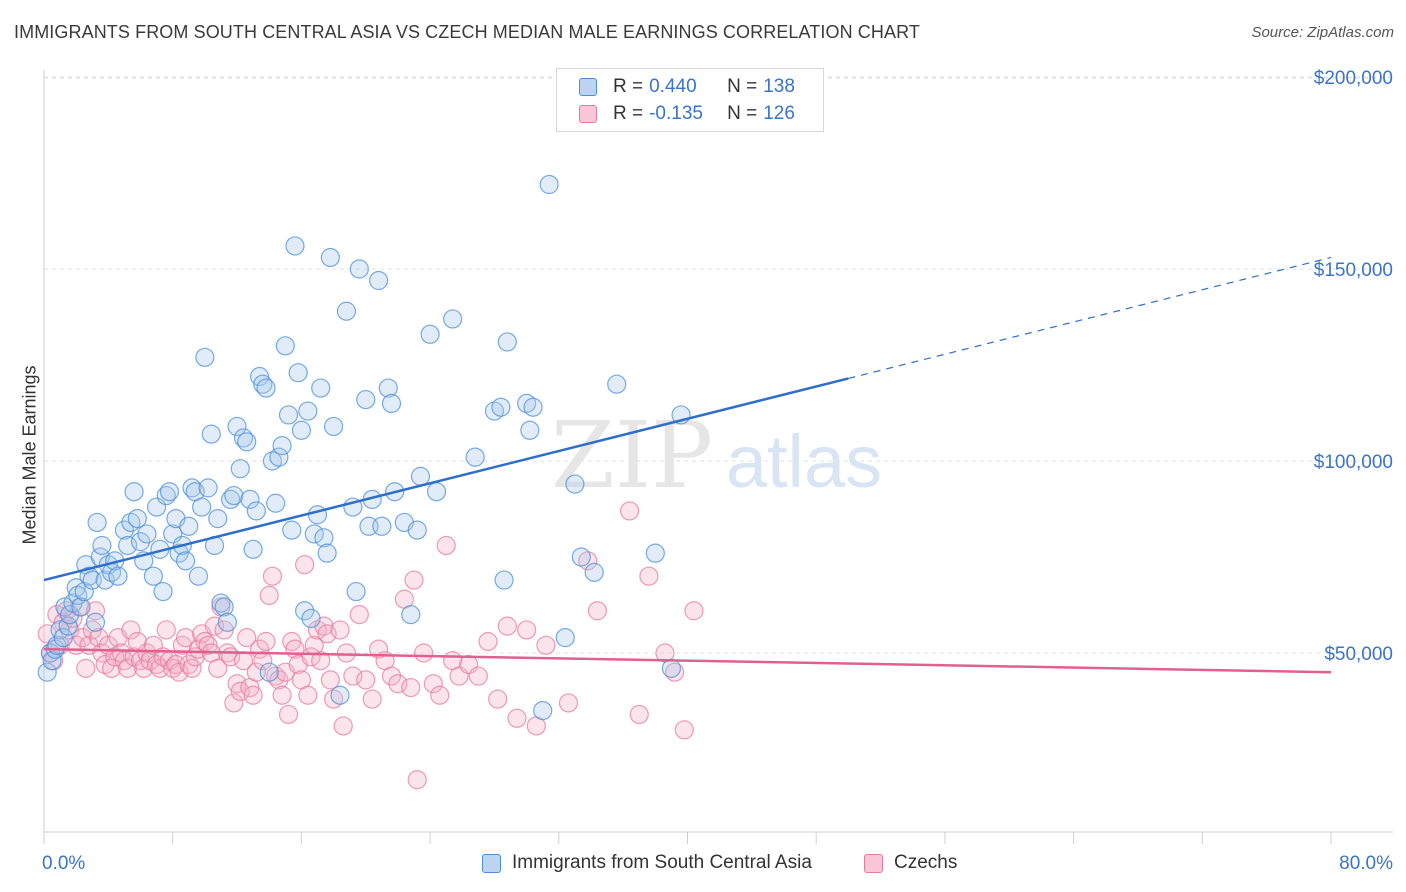 The width and height of the screenshot is (1406, 892). I want to click on legend-n-value: 126, so click(779, 113).